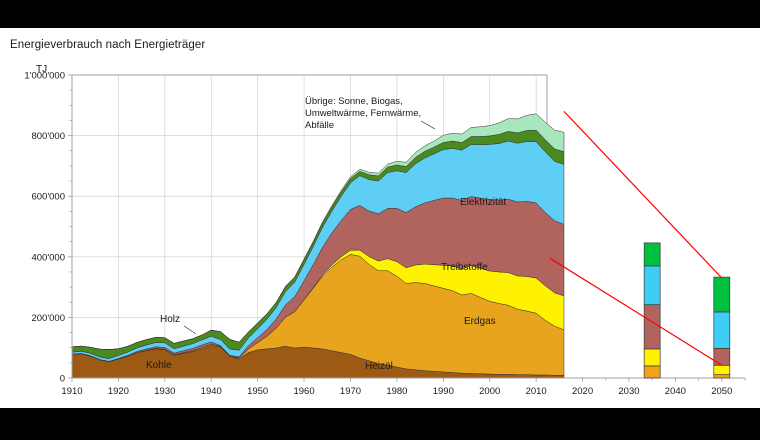 The height and width of the screenshot is (440, 760). Describe the element at coordinates (354, 101) in the screenshot. I see `annotation-uebrige-line1: Übrige: Sonne, Biogas,` at that location.